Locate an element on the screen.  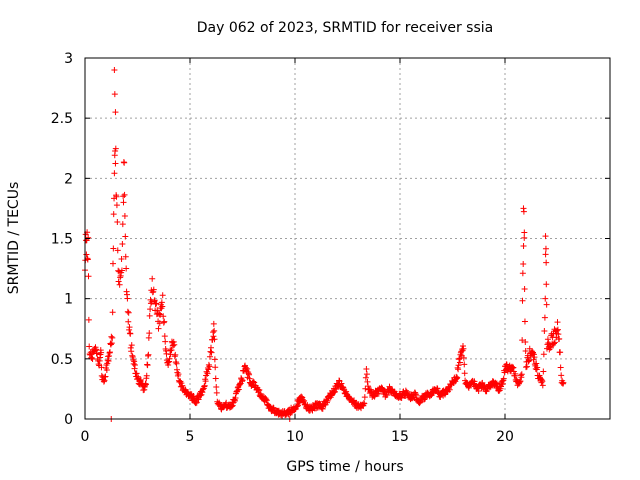
x-tick-label: 5 is located at coordinates (190, 437).